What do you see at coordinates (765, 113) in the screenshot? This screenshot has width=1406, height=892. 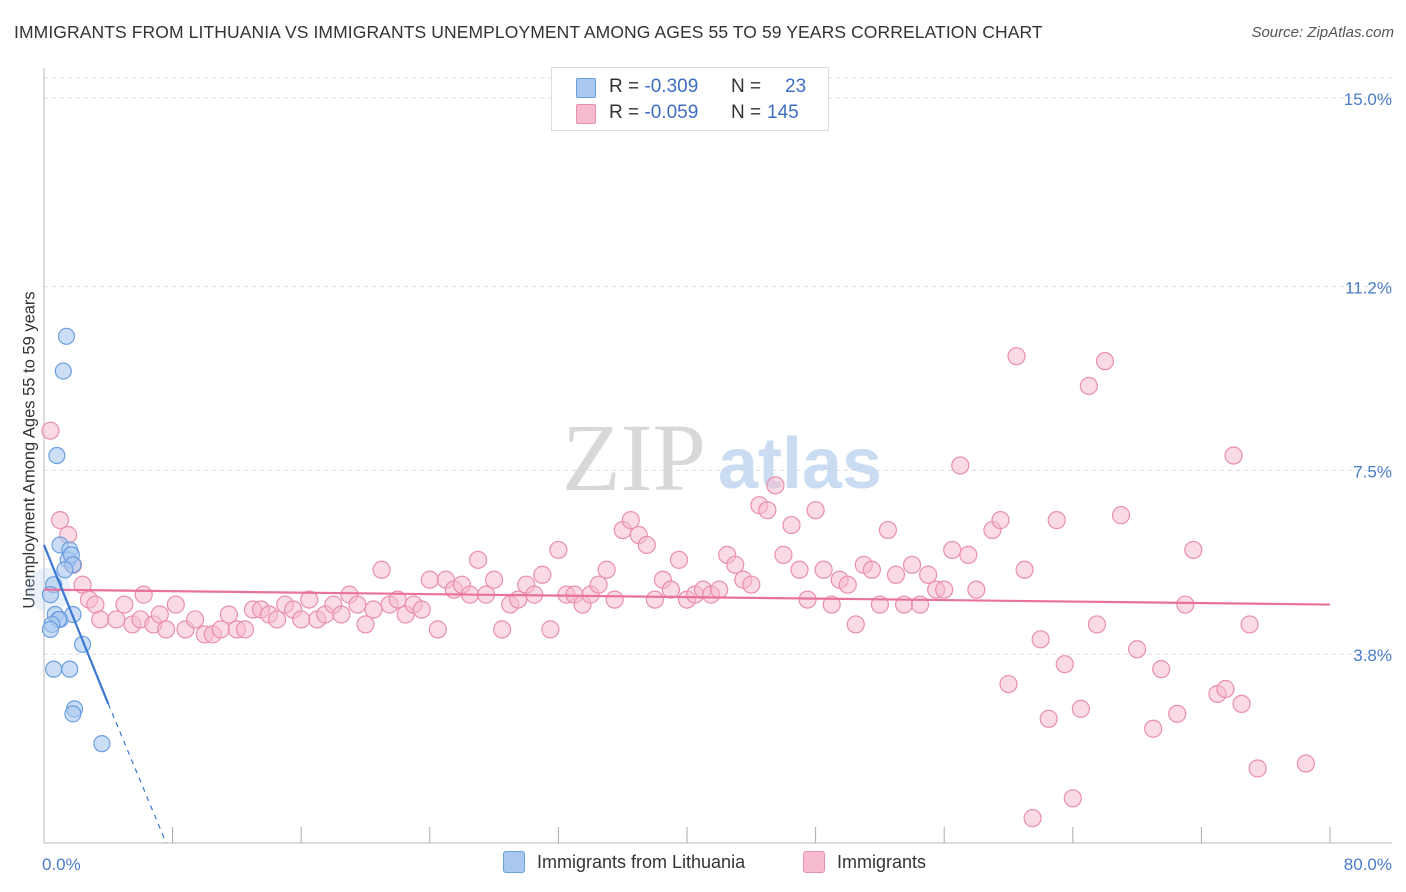 I see `n-text: N = 145` at bounding box center [765, 113].